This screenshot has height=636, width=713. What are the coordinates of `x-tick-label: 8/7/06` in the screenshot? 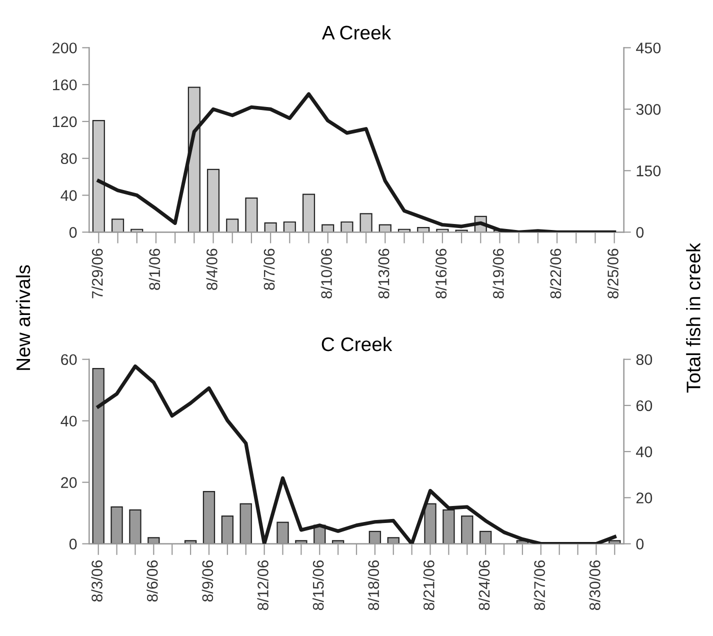 It's located at (269, 269).